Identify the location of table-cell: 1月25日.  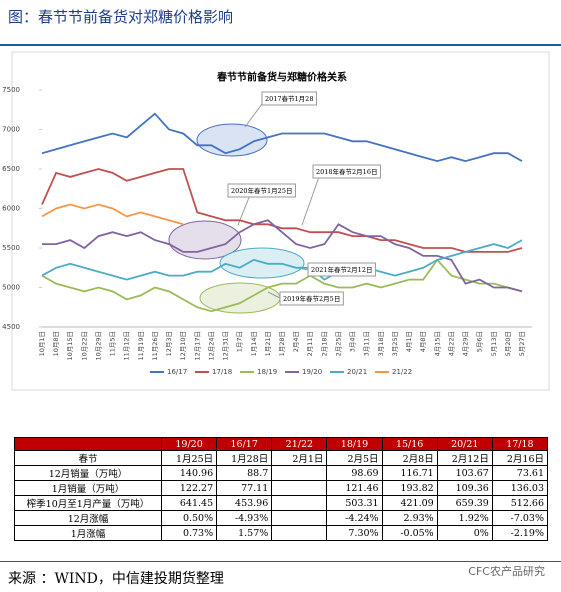
(189, 458).